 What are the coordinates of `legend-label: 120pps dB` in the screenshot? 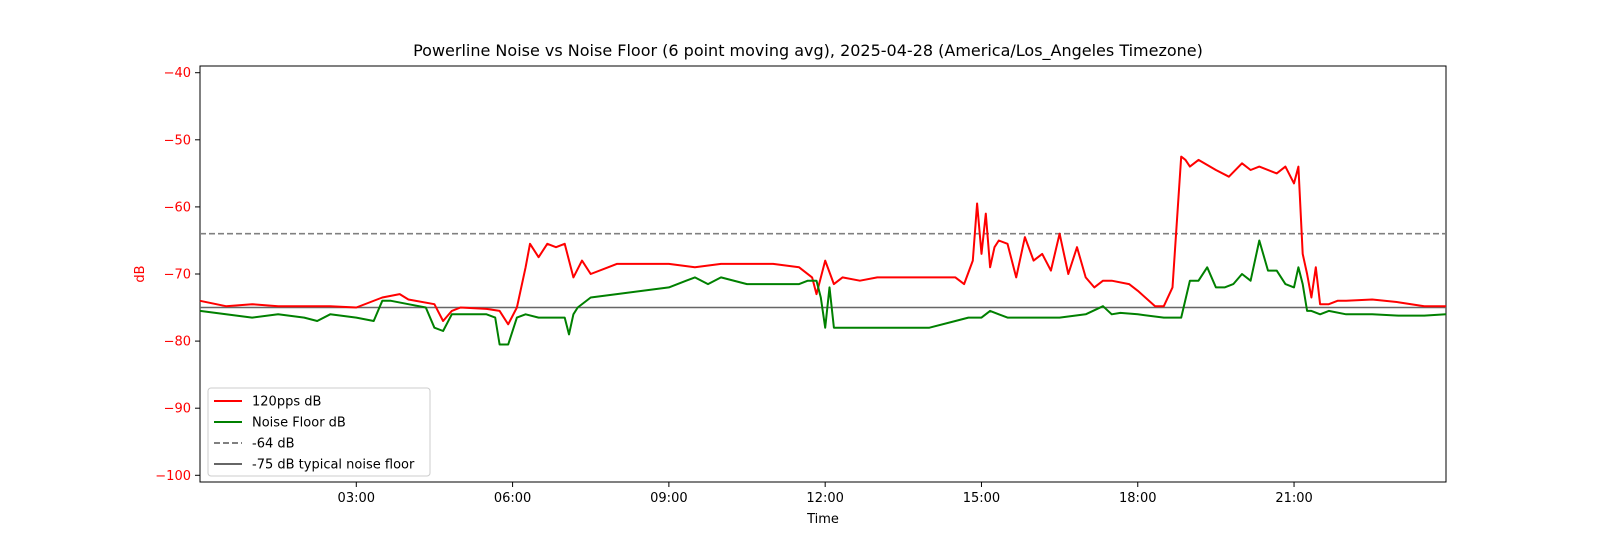 It's located at (286, 402).